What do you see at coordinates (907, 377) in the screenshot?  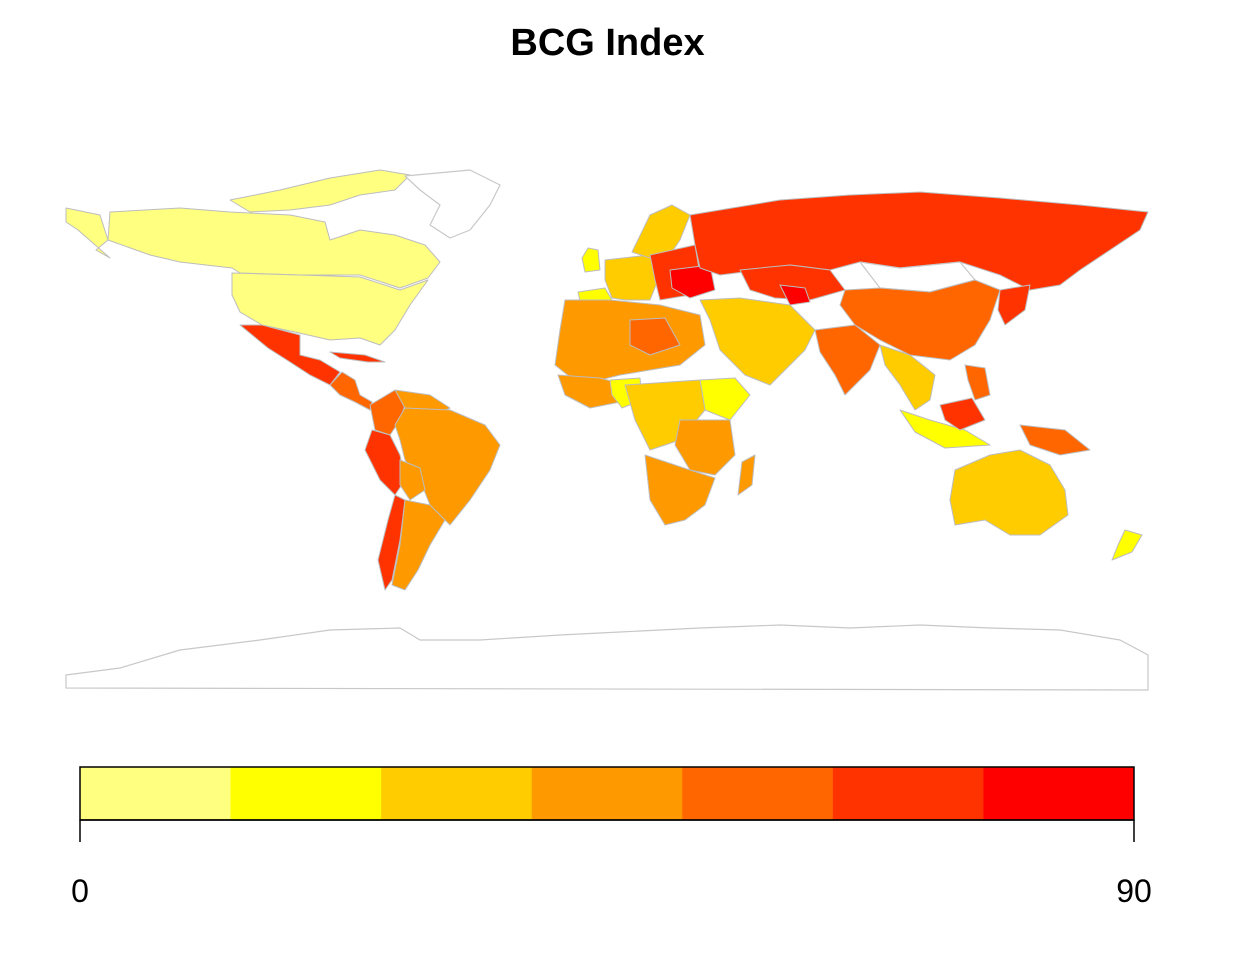 I see `region-southeast-asia` at bounding box center [907, 377].